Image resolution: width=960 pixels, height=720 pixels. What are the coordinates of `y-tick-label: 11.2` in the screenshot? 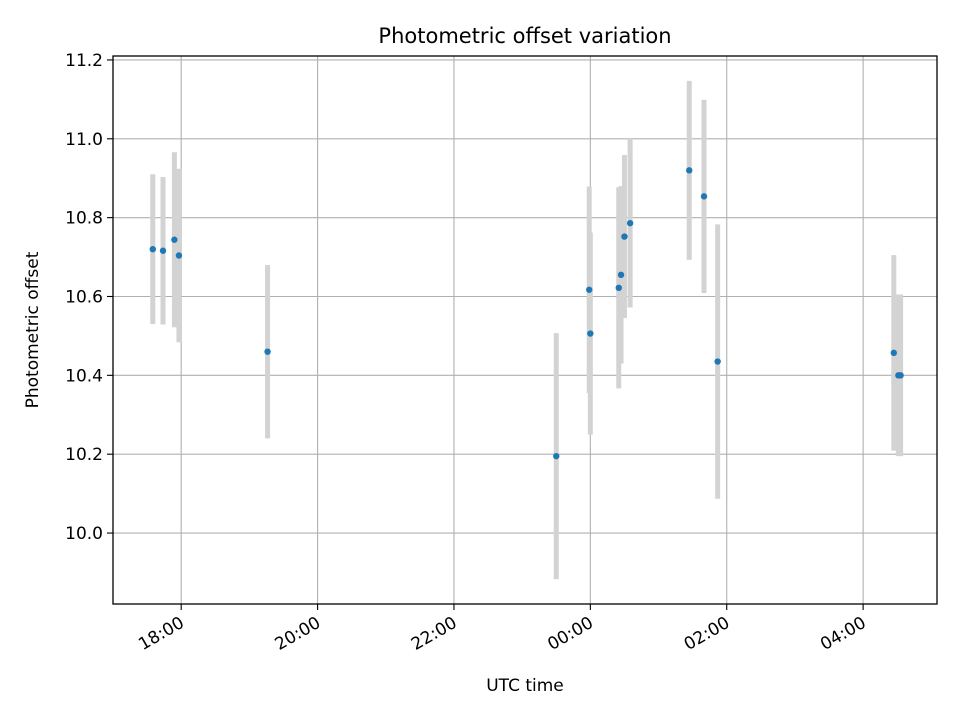 It's located at (84, 61).